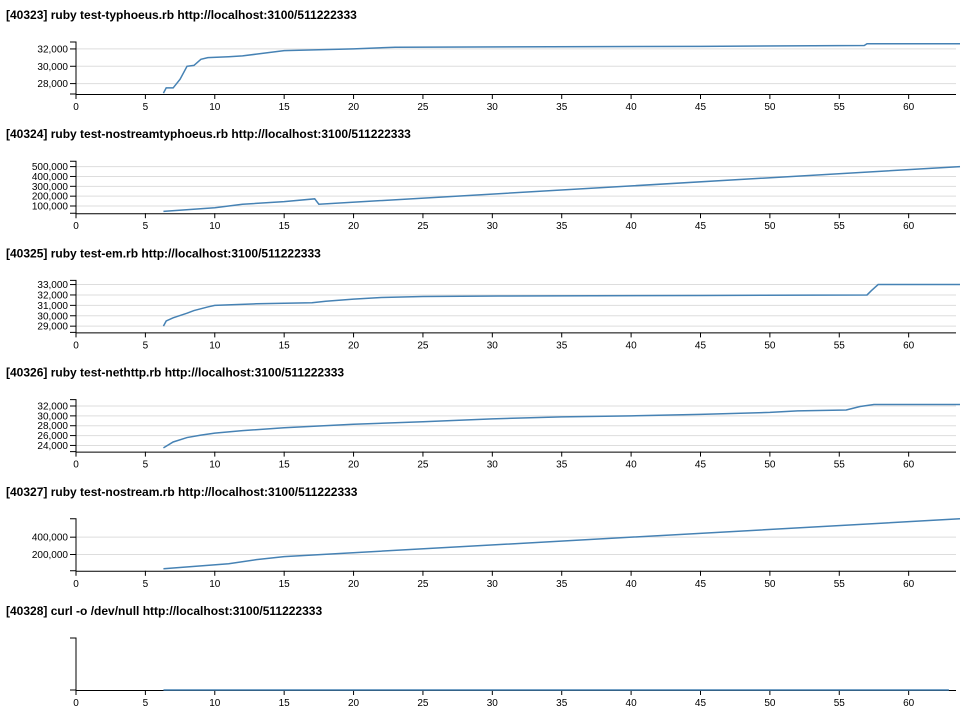 The image size is (974, 712). I want to click on y-tick-label: 33,000, so click(52, 285).